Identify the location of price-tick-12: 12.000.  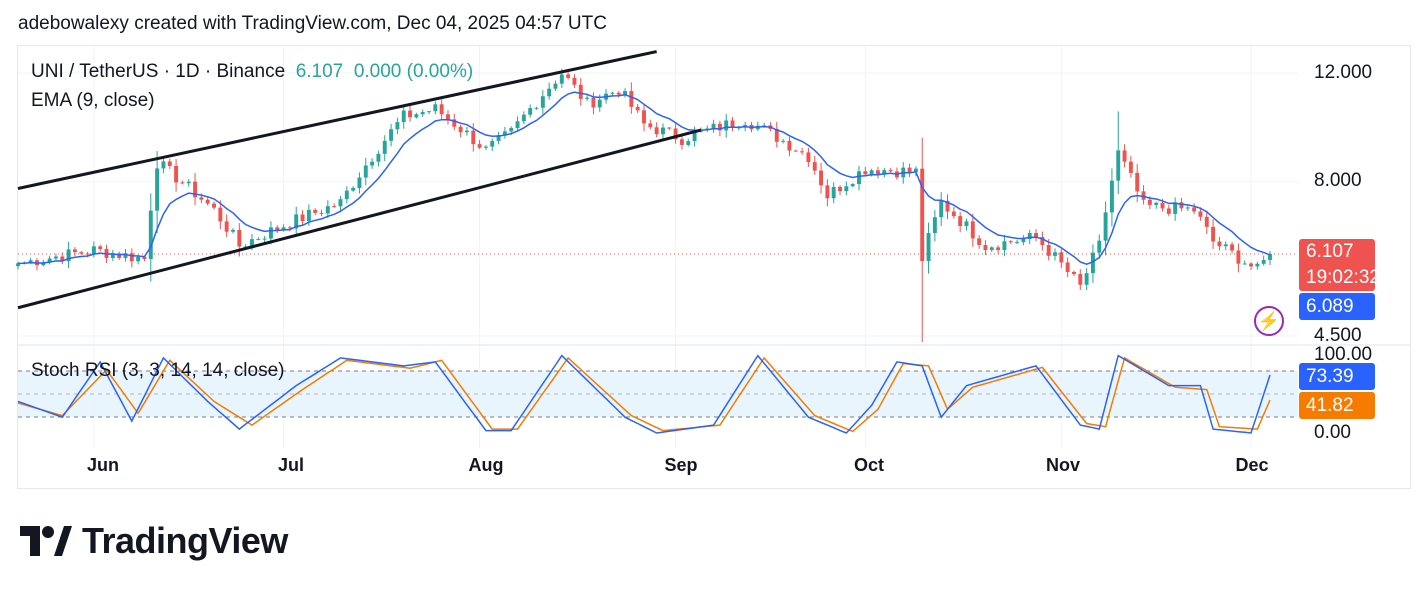
(1343, 72).